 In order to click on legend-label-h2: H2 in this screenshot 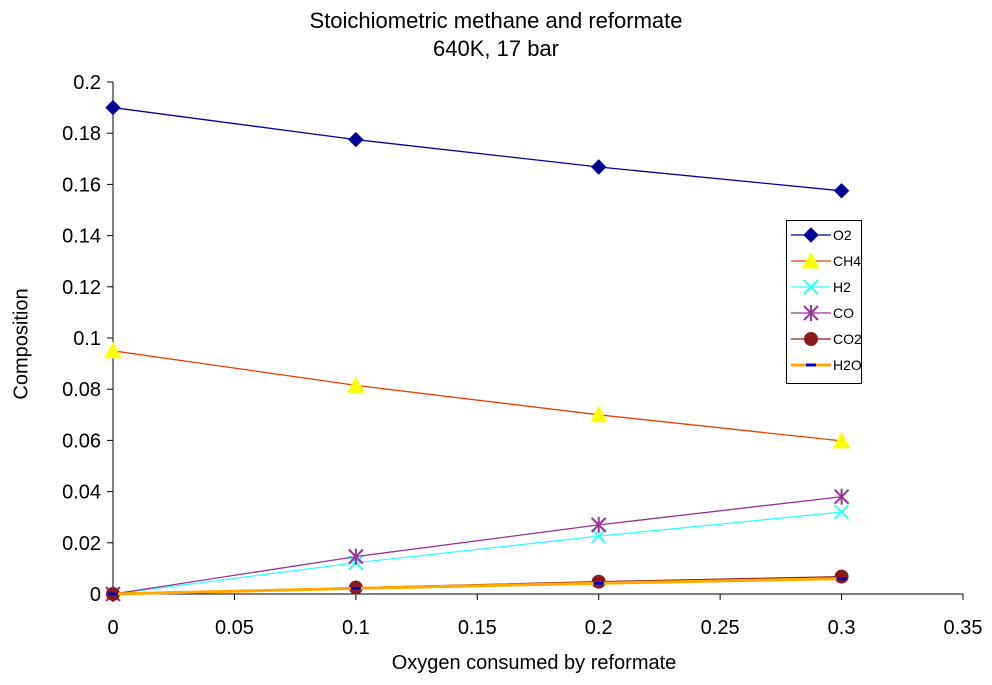, I will do `click(842, 287)`.